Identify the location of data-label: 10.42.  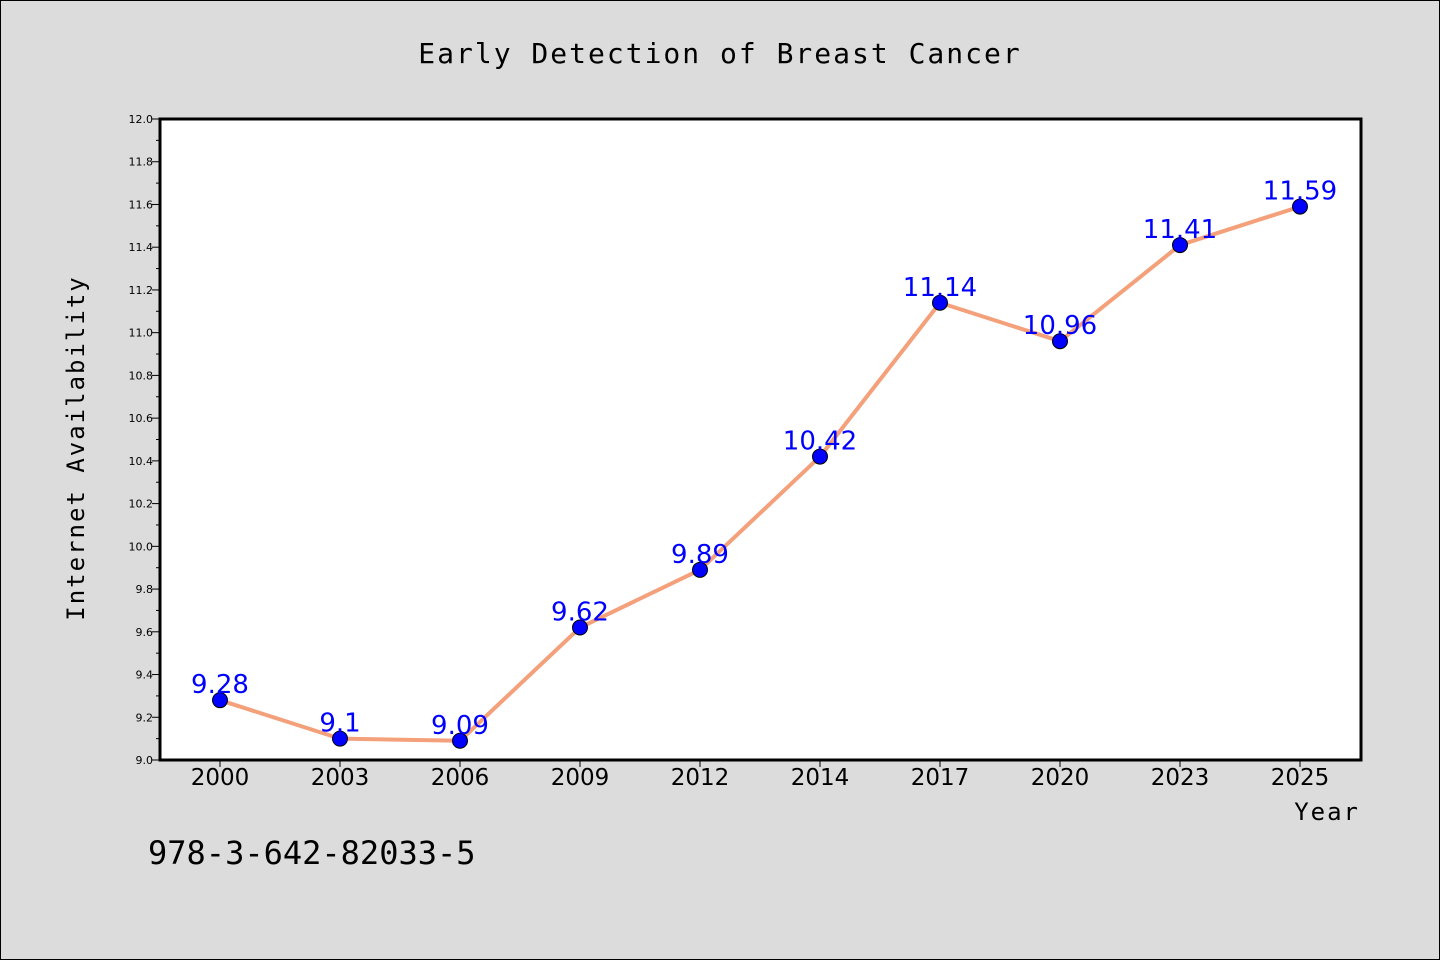
(820, 442).